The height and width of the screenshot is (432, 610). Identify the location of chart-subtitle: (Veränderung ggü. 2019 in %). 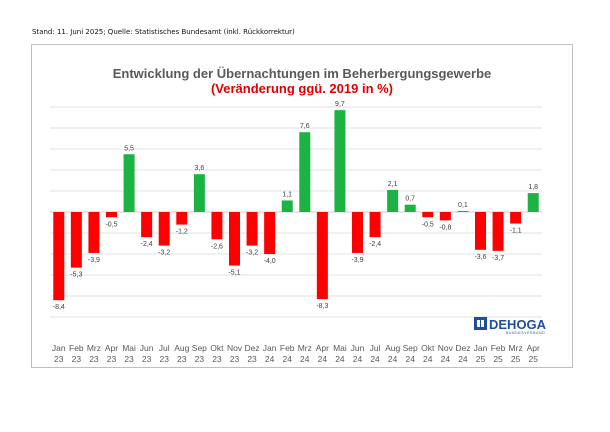
(302, 88).